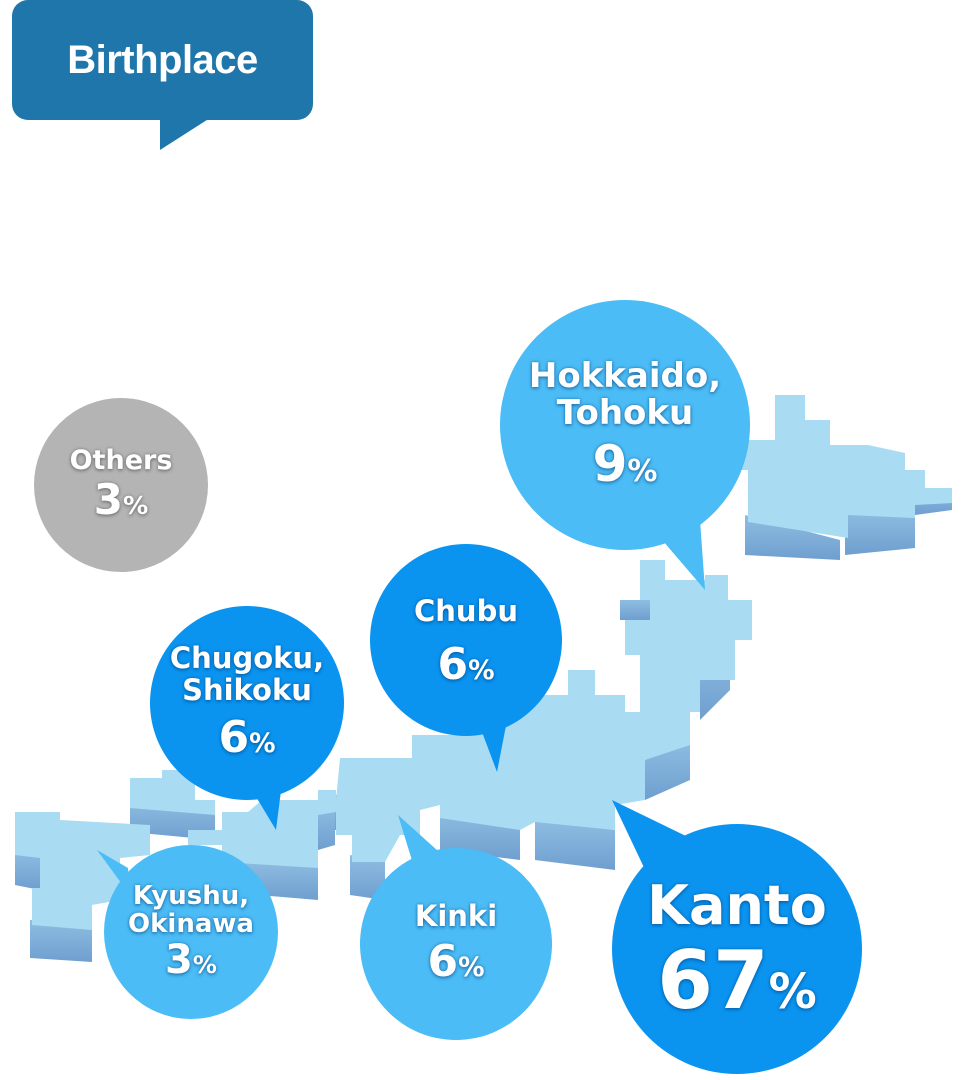  Describe the element at coordinates (247, 738) in the screenshot. I see `value-chugoku-shikoku: 6%` at that location.